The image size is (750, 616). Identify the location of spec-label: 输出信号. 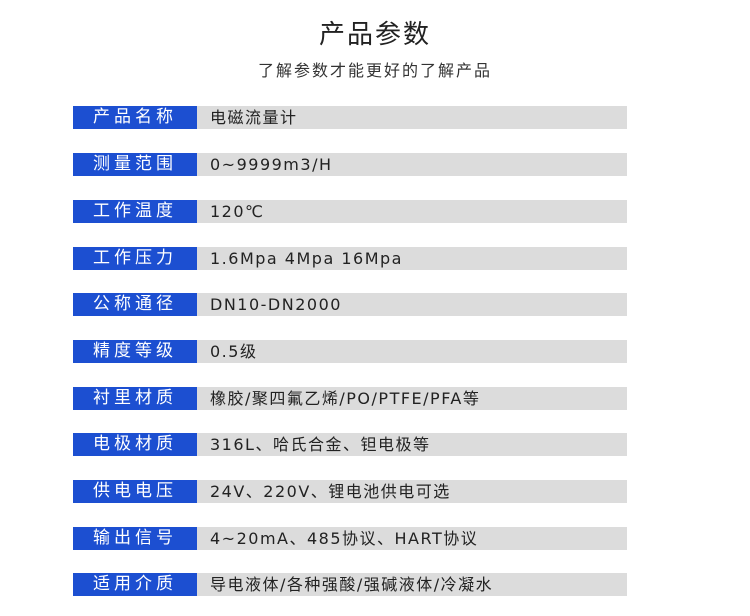
(135, 538).